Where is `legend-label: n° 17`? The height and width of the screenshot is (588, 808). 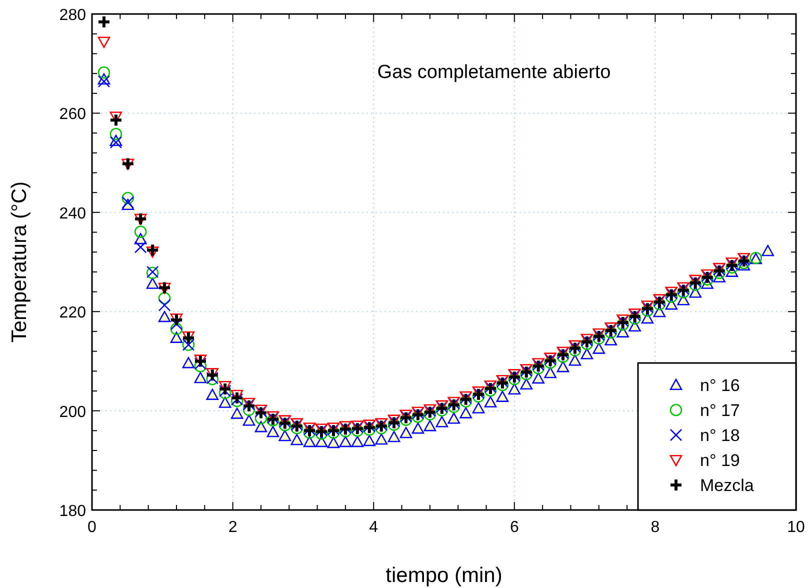
legend-label: n° 17 is located at coordinates (720, 410).